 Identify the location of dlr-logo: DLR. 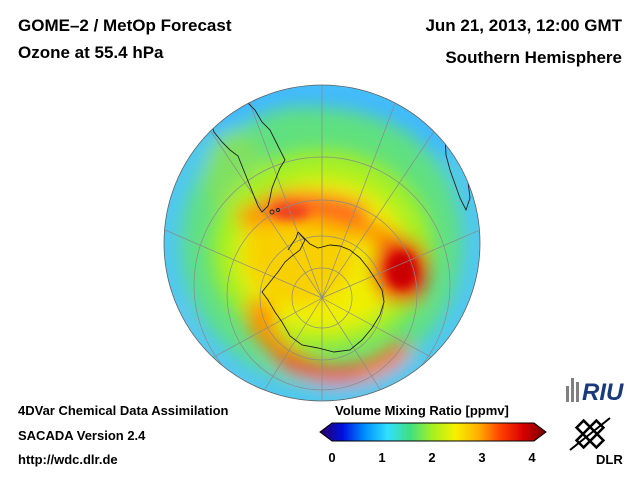
(596, 442).